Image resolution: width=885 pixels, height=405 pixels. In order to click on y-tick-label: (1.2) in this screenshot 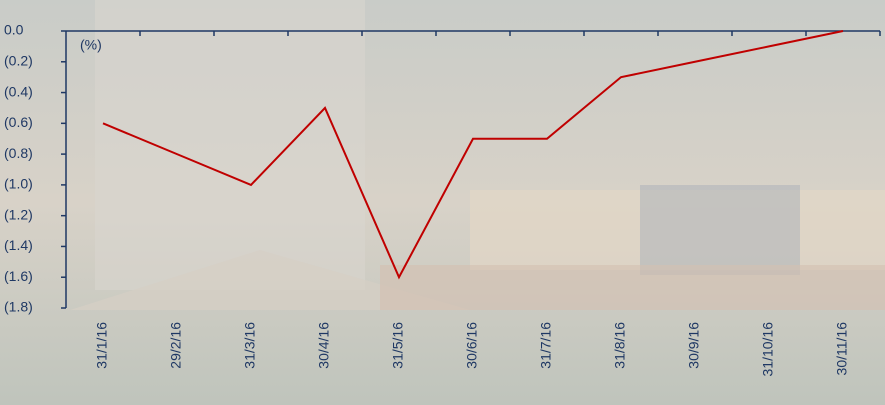, I will do `click(18, 214)`.